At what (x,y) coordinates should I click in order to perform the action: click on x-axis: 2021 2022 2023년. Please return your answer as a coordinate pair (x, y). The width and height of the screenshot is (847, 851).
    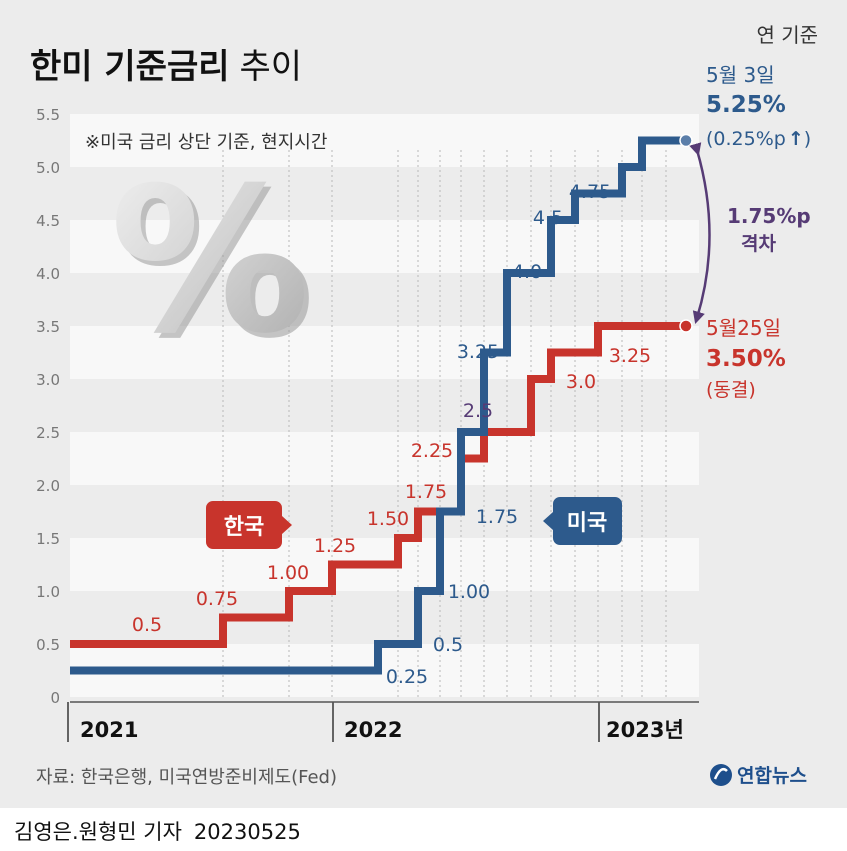
    Looking at the image, I should click on (375, 722).